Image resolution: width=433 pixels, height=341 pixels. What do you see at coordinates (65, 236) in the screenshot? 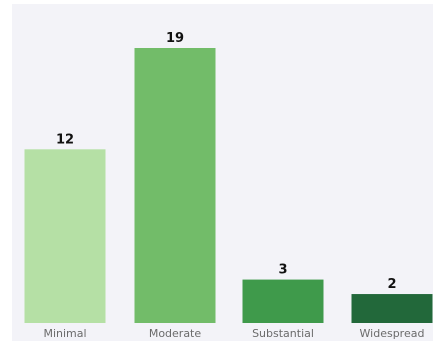
I see `bar-minimal` at bounding box center [65, 236].